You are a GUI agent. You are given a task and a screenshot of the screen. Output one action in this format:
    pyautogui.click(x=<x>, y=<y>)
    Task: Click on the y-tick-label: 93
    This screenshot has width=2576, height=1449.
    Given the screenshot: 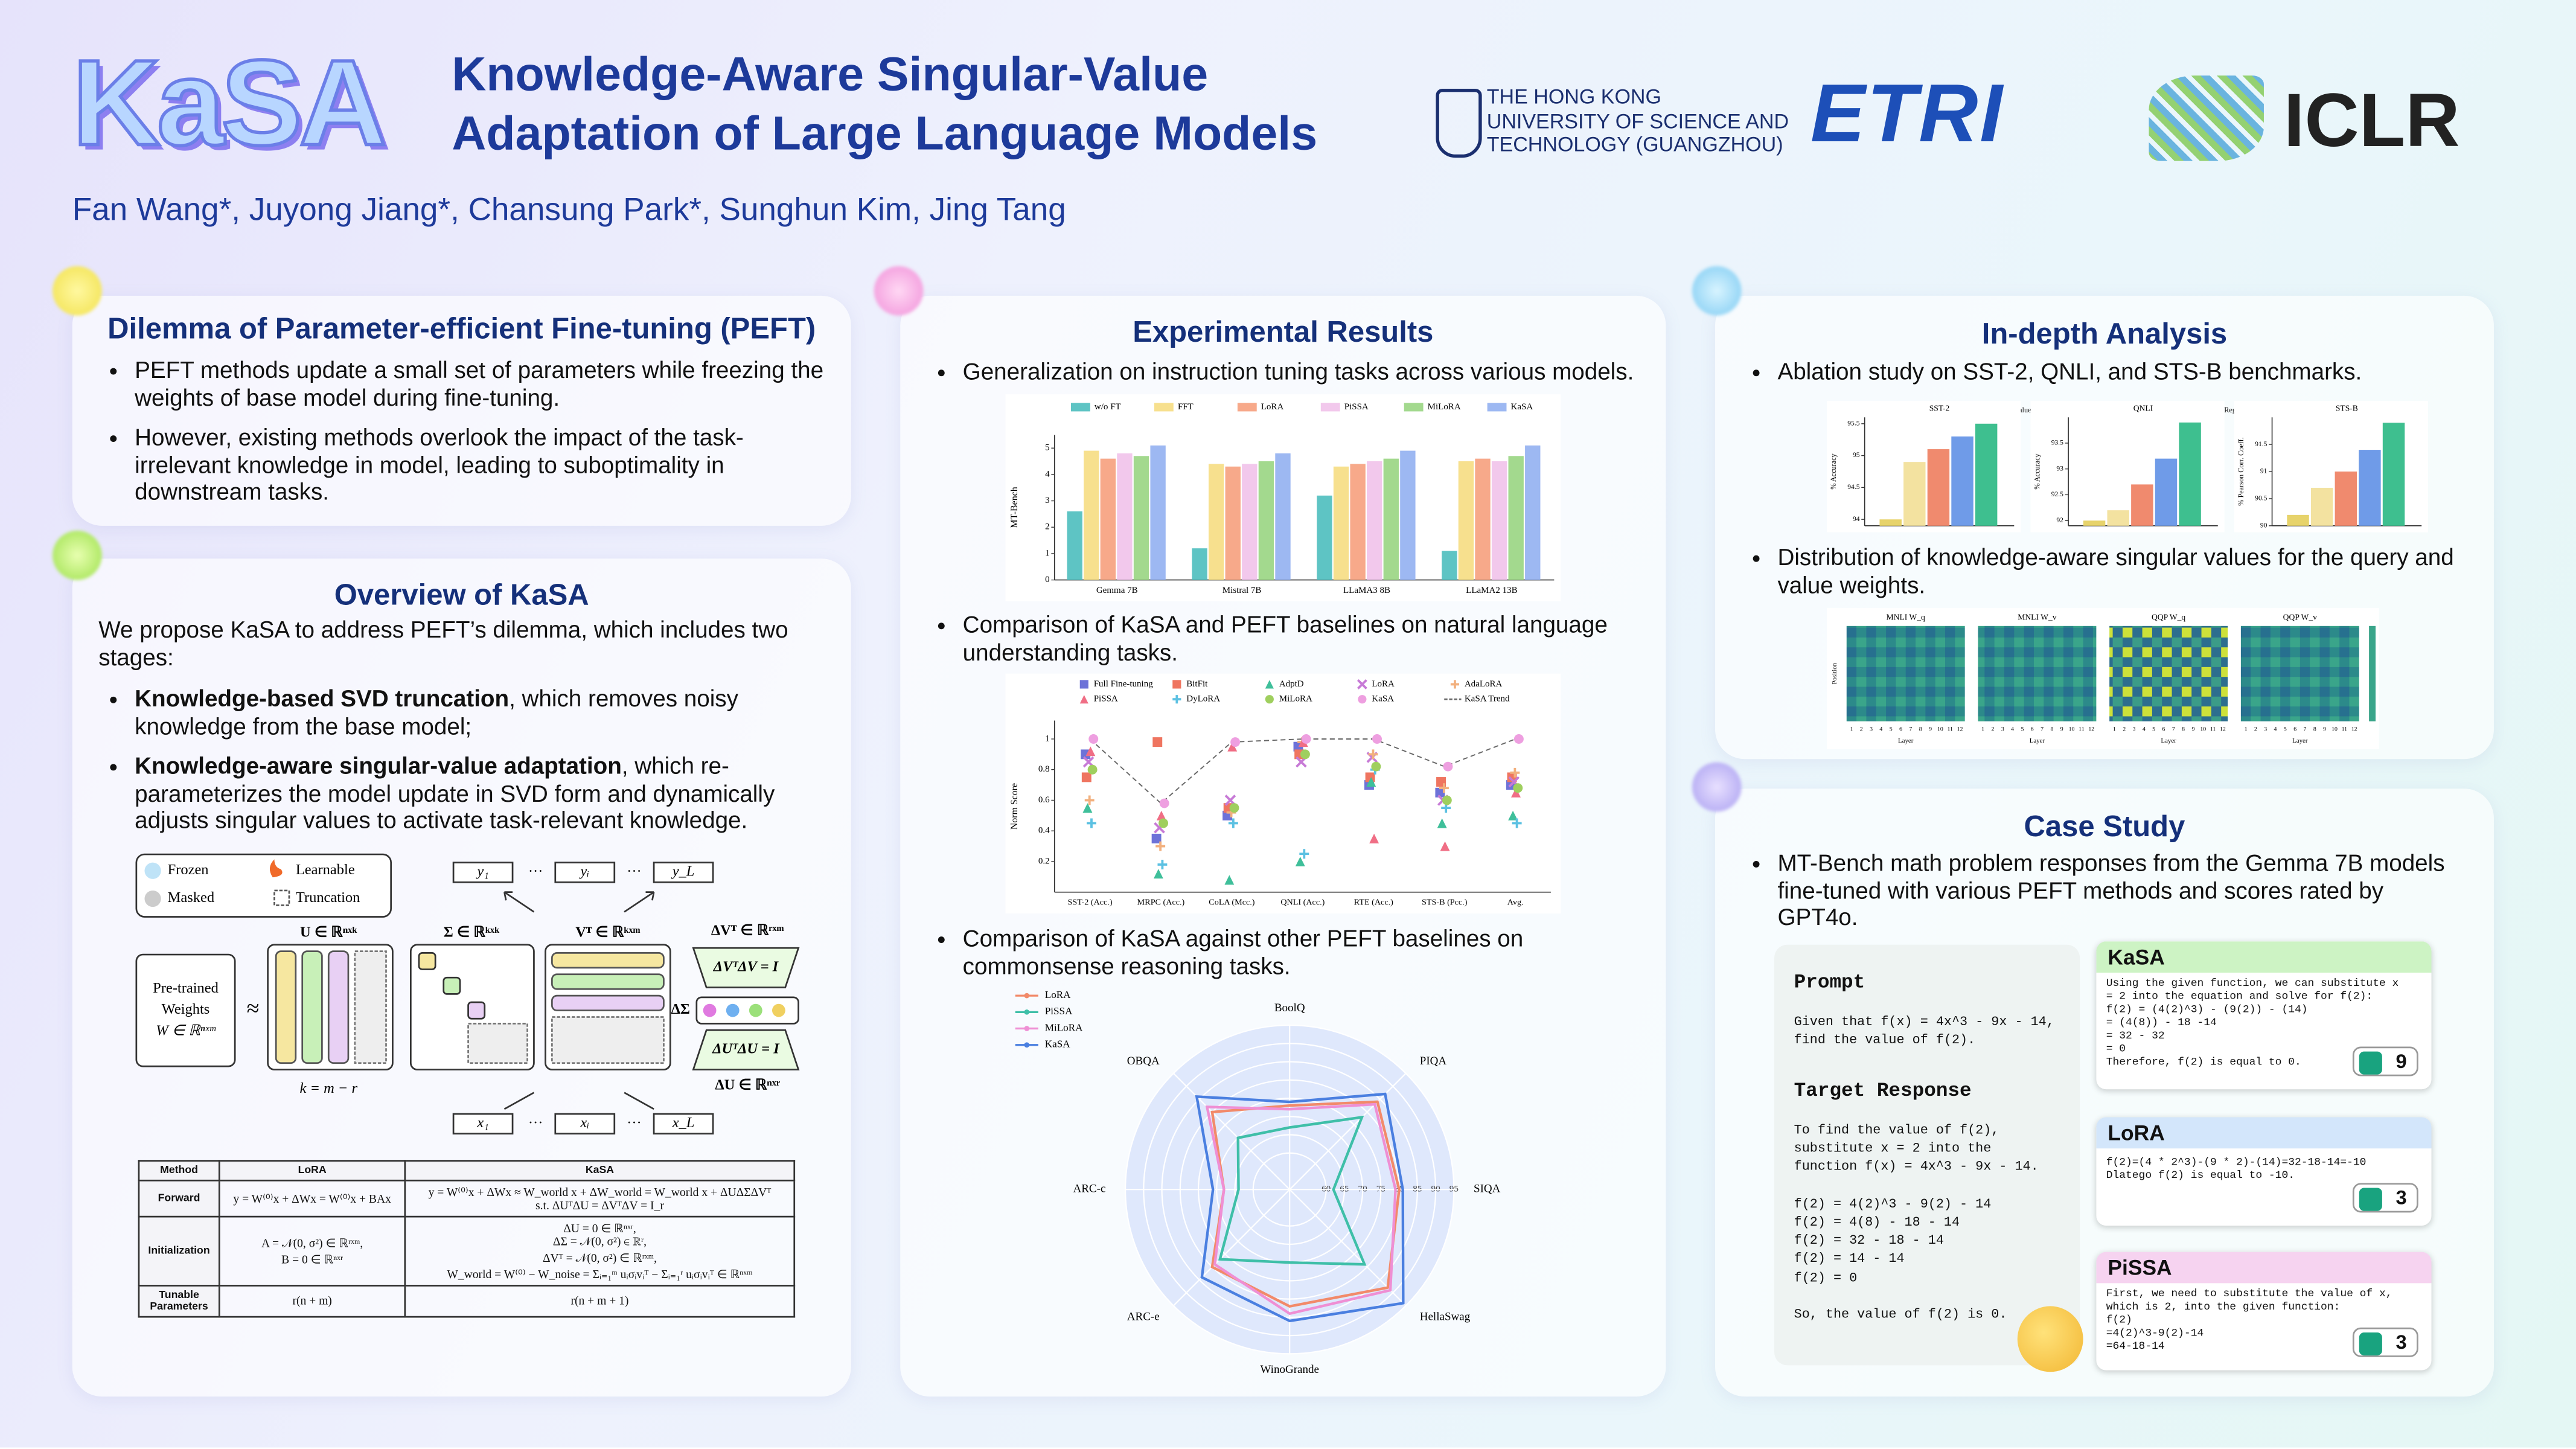 What is the action you would take?
    pyautogui.click(x=2060, y=468)
    